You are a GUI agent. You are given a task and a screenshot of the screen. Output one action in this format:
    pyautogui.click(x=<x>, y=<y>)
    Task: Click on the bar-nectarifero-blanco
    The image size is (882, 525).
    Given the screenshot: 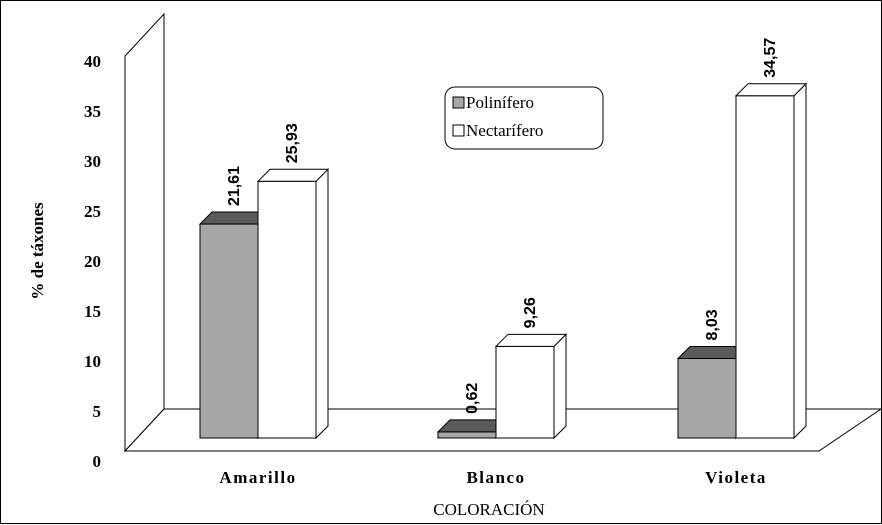 What is the action you would take?
    pyautogui.click(x=531, y=386)
    